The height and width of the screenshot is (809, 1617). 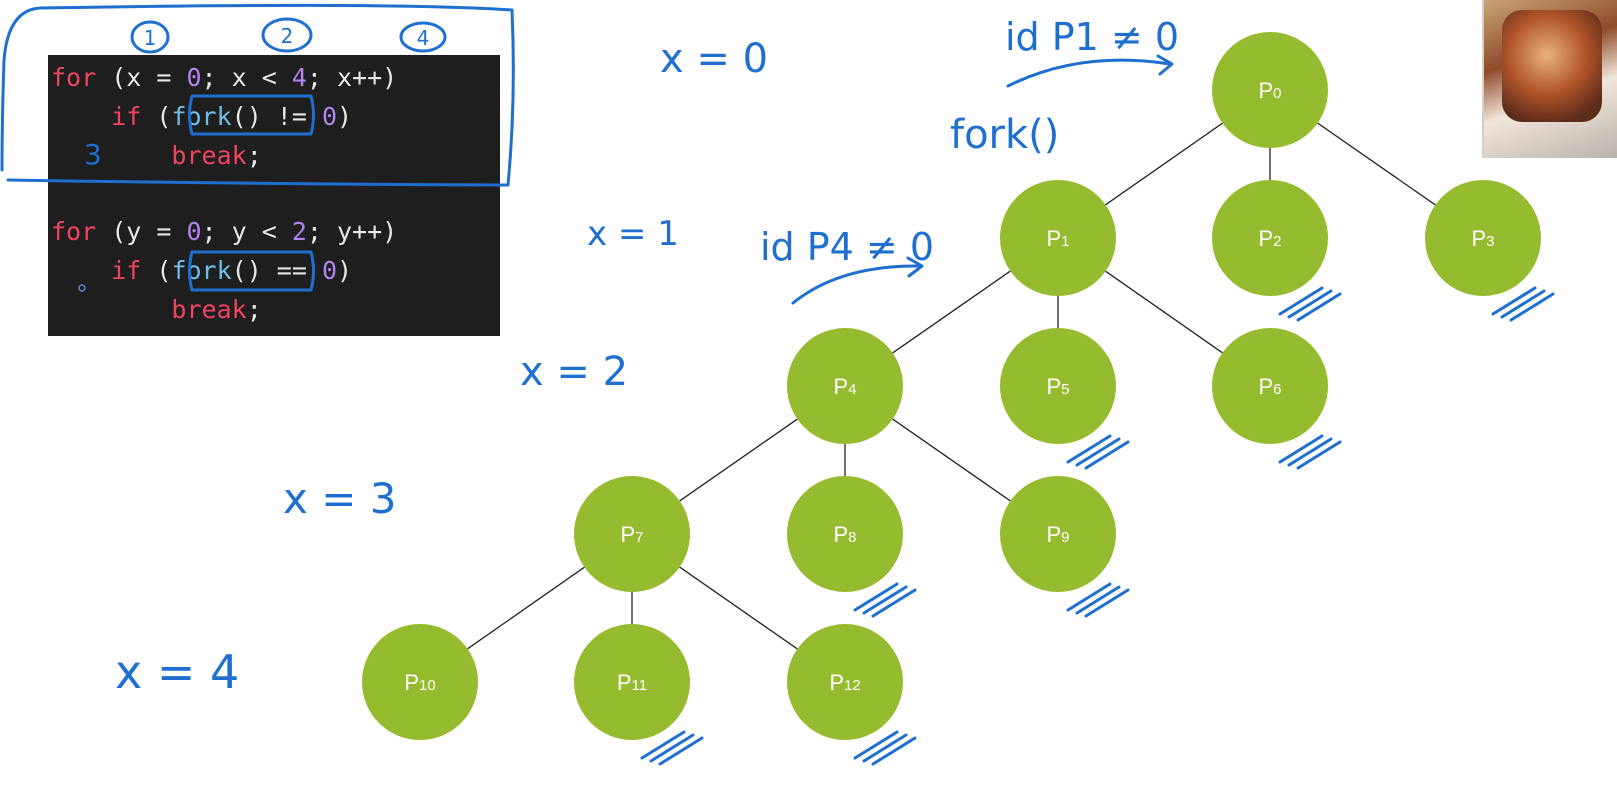 I want to click on code-keyword: if, so click(x=126, y=116).